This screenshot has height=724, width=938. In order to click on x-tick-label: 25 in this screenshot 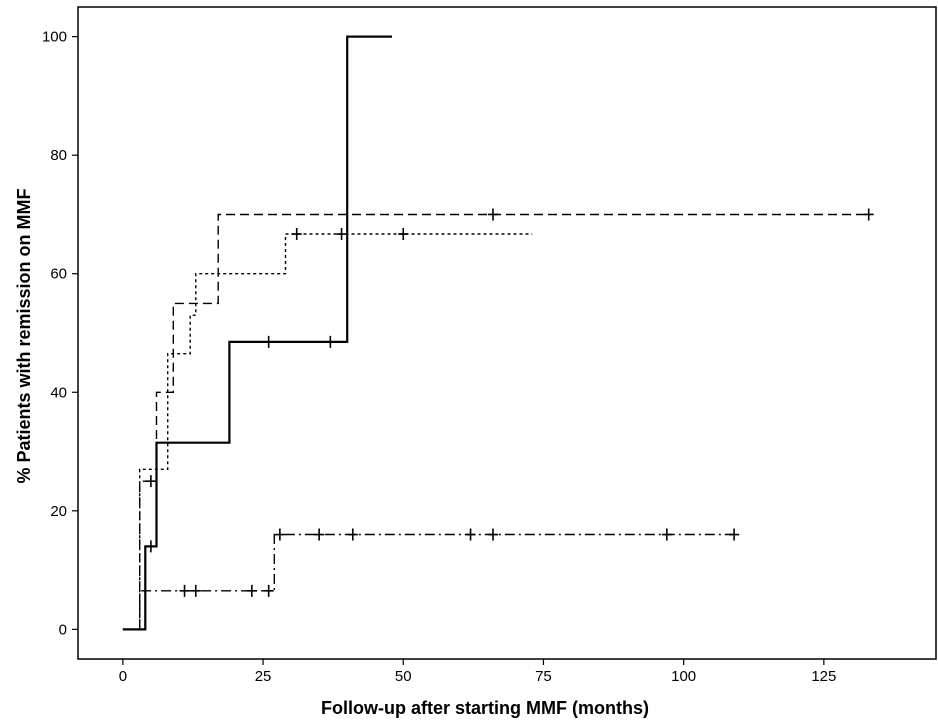, I will do `click(263, 676)`.